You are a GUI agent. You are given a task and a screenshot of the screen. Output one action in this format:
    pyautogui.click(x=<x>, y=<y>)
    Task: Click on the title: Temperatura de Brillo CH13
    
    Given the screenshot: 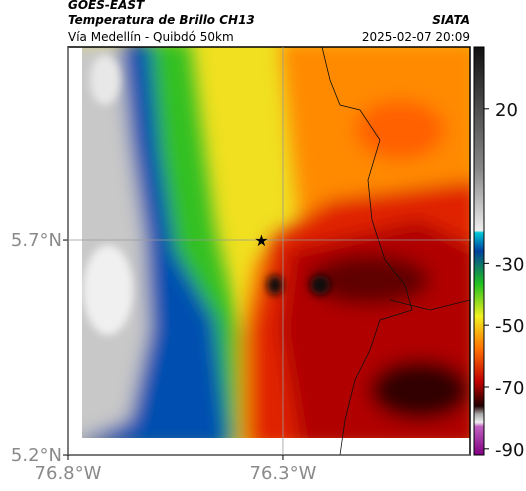 What is the action you would take?
    pyautogui.click(x=161, y=20)
    